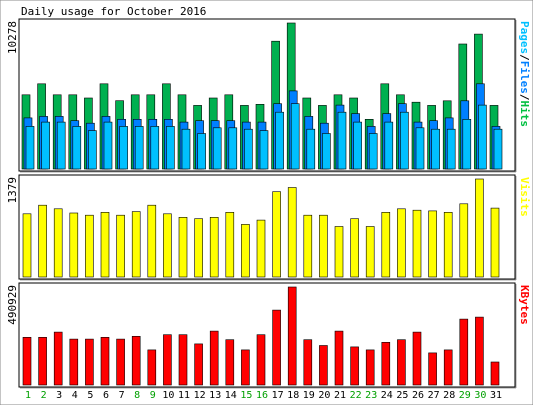  What do you see at coordinates (12, 190) in the screenshot?
I see `y-axis-max-label: 1379` at bounding box center [12, 190].